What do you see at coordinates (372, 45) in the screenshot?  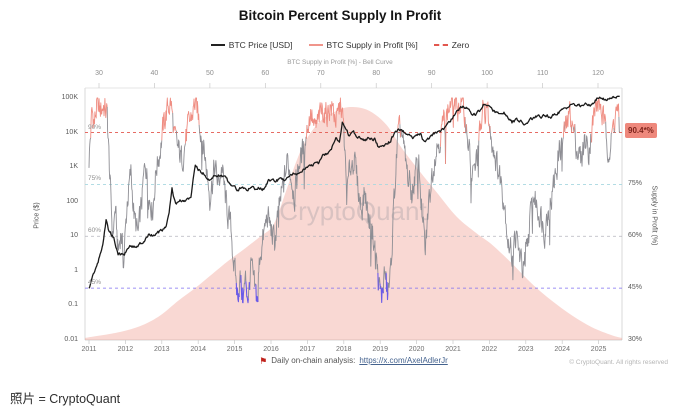 I see `legend-label: BTC Supply in Profit [%]` at bounding box center [372, 45].